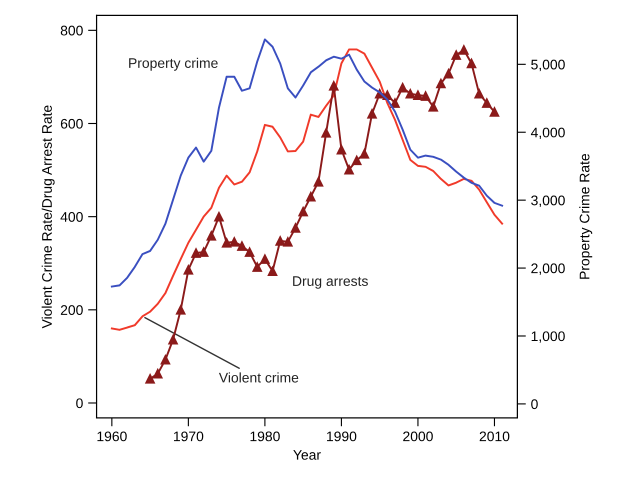 Image resolution: width=631 pixels, height=482 pixels. I want to click on series-label: Property crime, so click(173, 64).